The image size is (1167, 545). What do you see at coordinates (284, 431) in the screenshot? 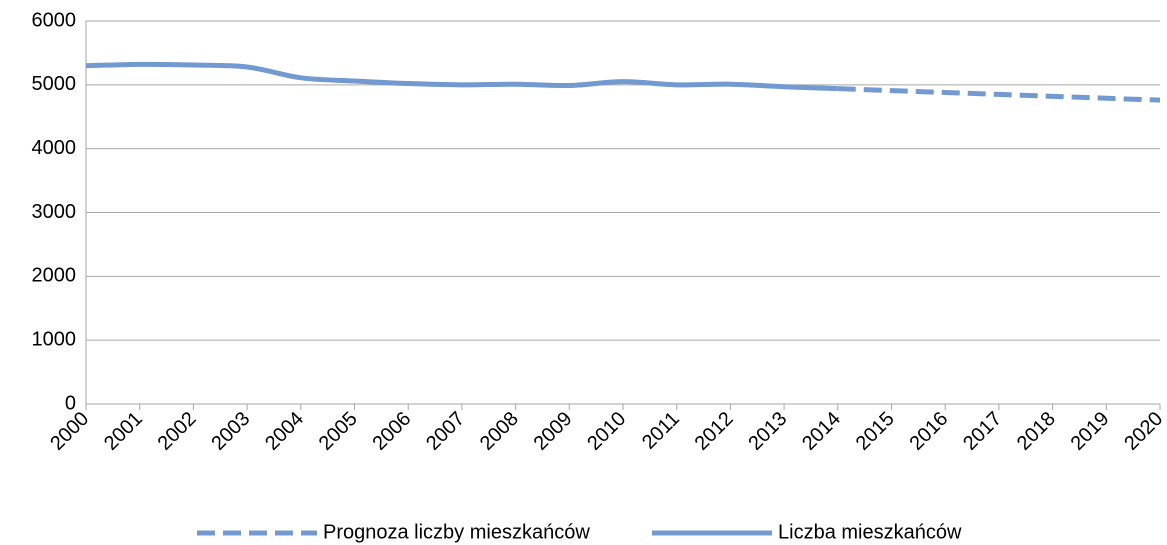
I see `x-tick-label: 2004` at bounding box center [284, 431].